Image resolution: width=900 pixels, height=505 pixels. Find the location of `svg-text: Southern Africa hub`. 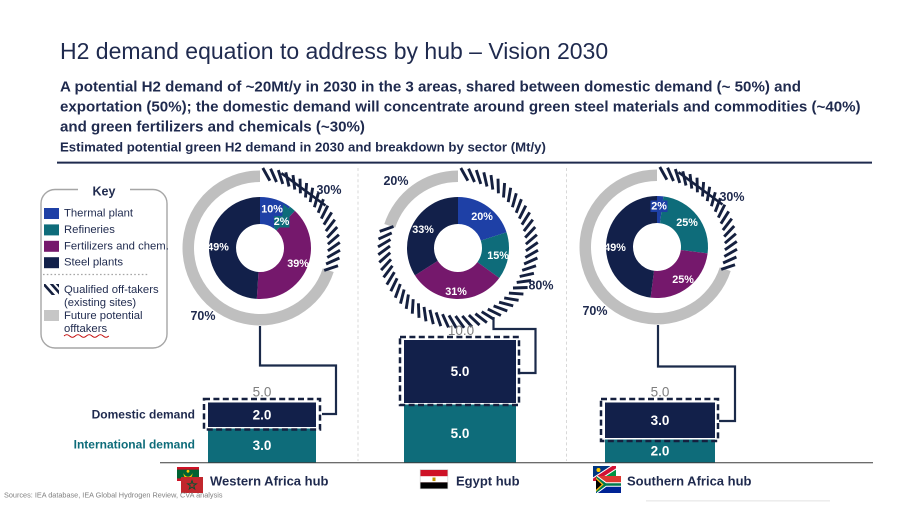

svg-text: Southern Africa hub is located at coordinates (689, 481).